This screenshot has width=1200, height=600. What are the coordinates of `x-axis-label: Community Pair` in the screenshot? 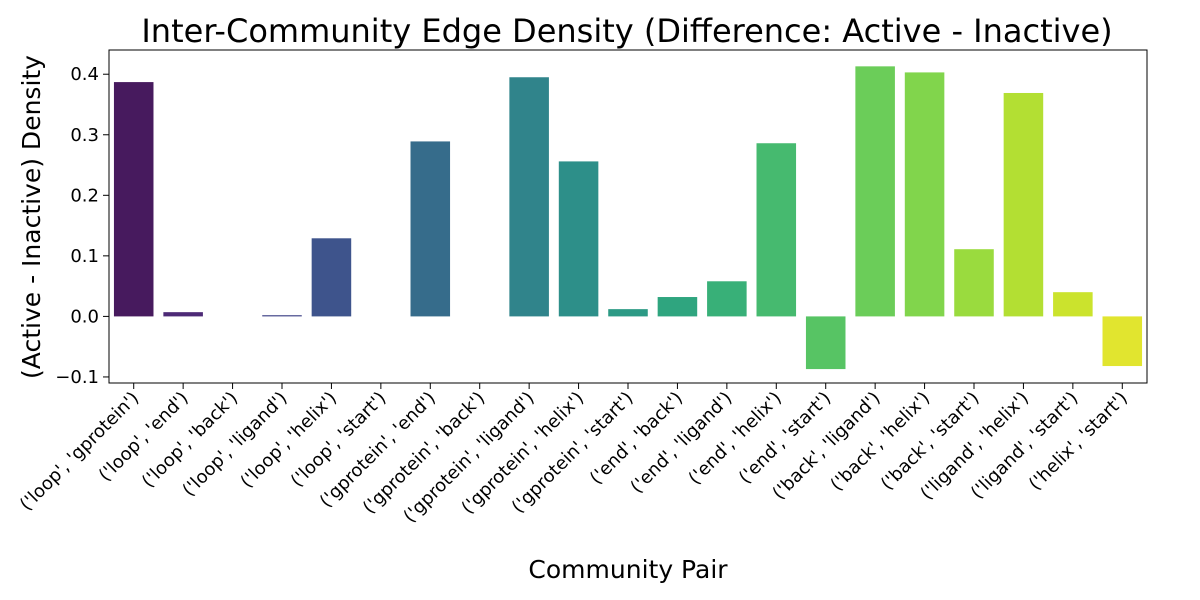 It's located at (628, 569).